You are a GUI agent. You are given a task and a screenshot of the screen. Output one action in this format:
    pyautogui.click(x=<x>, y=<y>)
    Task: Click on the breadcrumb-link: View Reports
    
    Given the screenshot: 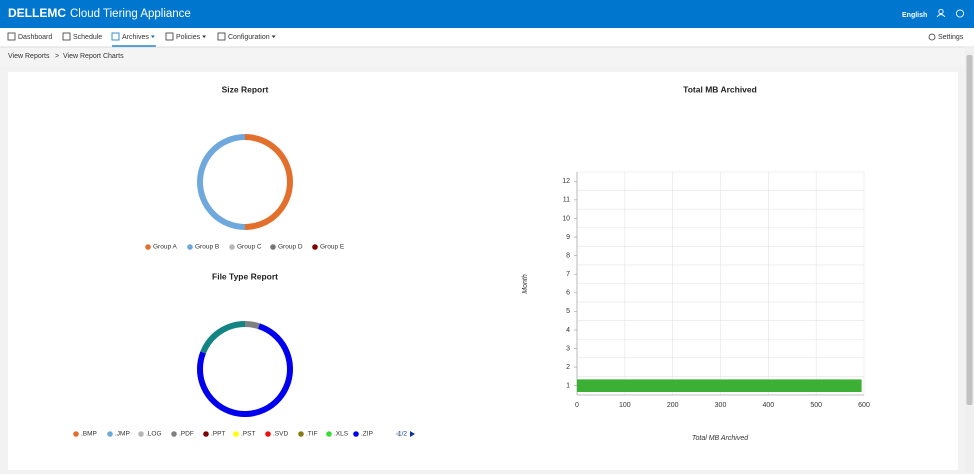 What is the action you would take?
    pyautogui.click(x=29, y=56)
    